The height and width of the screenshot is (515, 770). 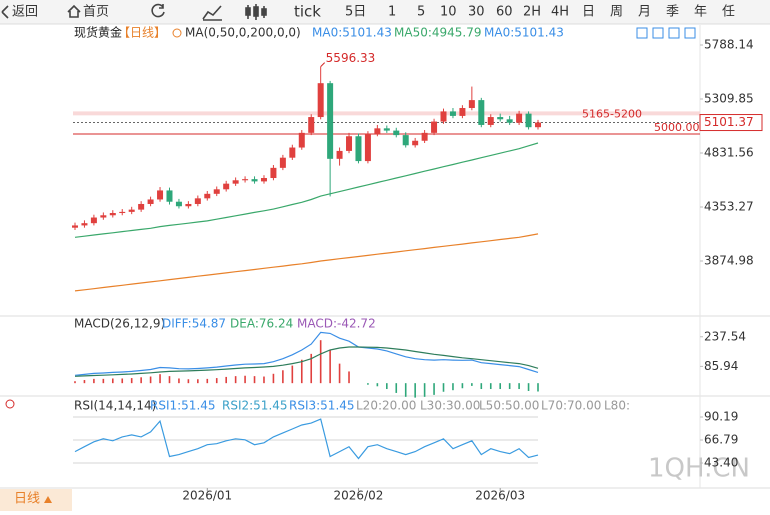 What do you see at coordinates (243, 33) in the screenshot?
I see `legend-item: MA(0,50,0,200,0,0)` at bounding box center [243, 33].